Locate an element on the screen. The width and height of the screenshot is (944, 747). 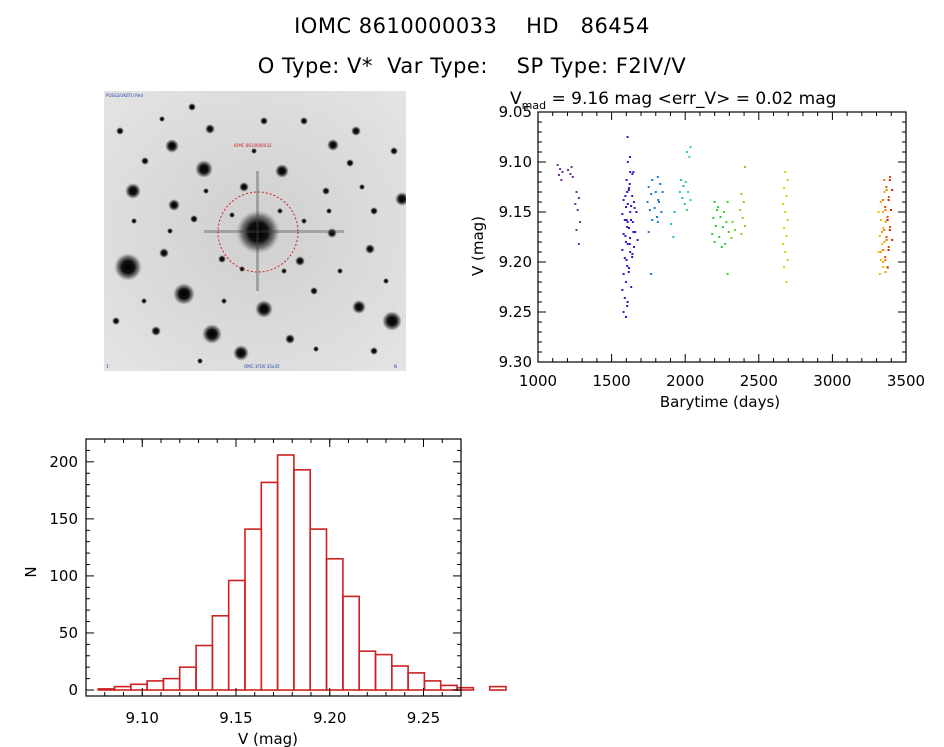
lc-xlabel: Barytime (days) is located at coordinates (720, 402).